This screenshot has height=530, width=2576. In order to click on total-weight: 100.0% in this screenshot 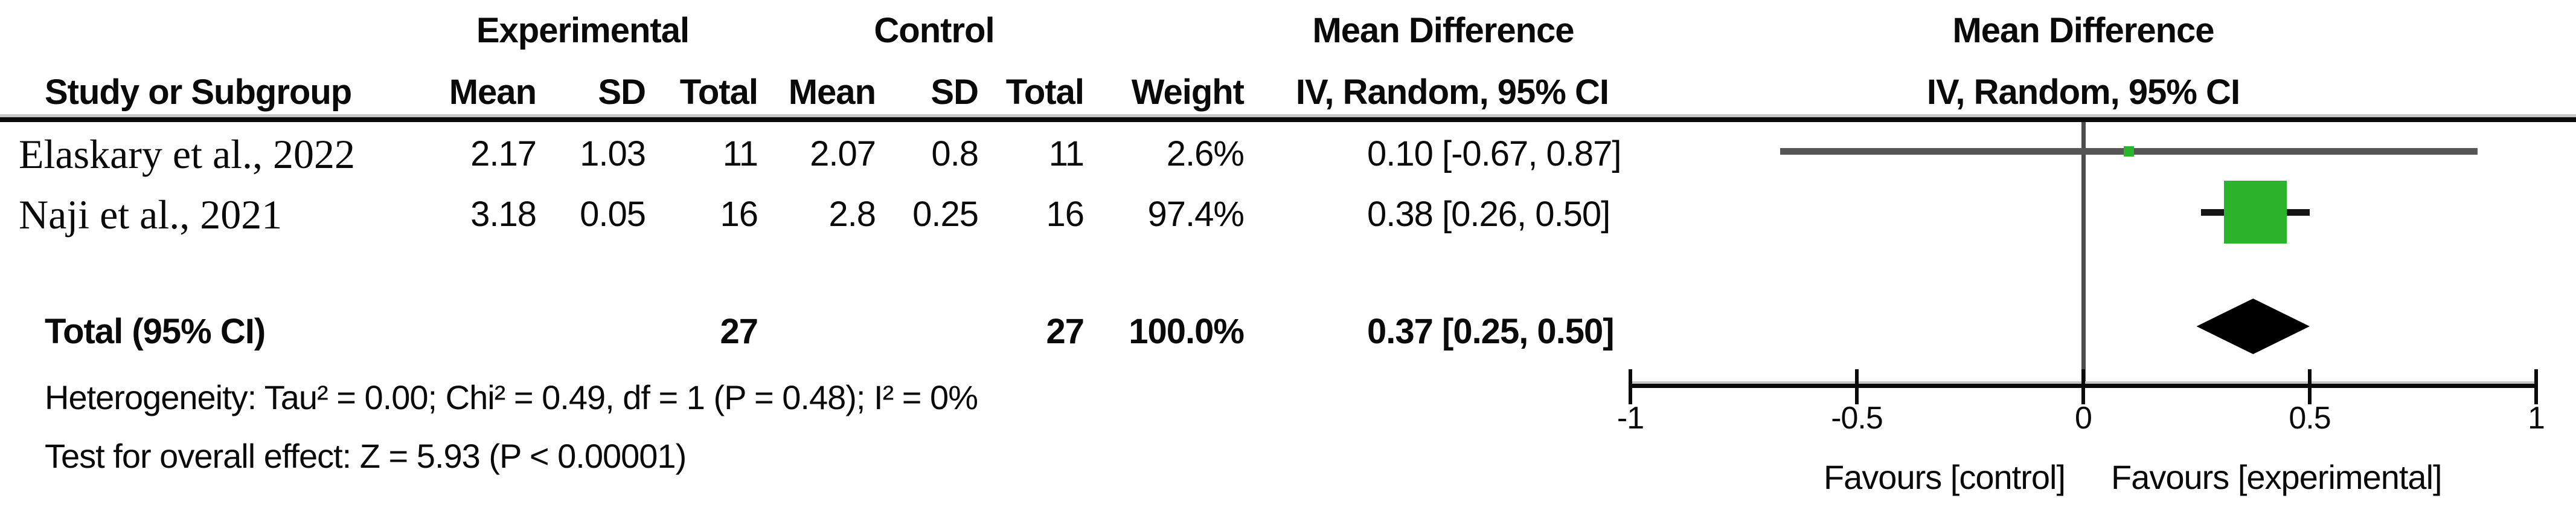, I will do `click(1187, 331)`.